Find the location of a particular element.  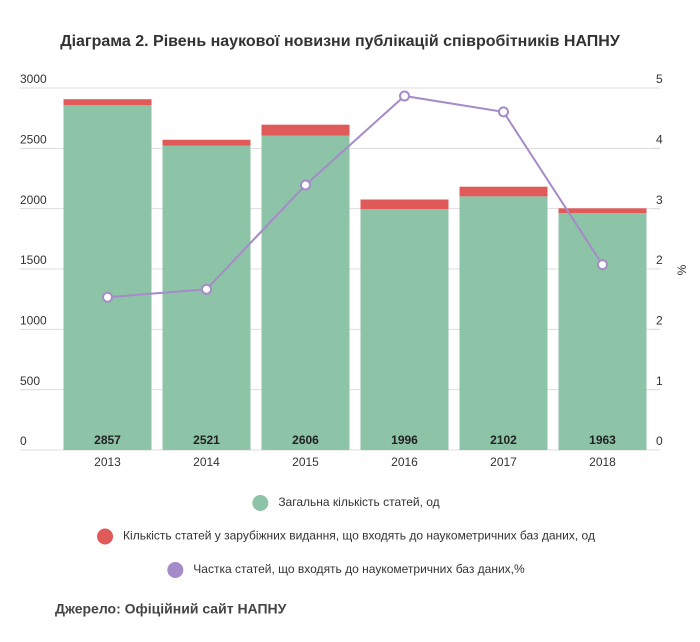

x-tick-label: 2015 is located at coordinates (305, 462).